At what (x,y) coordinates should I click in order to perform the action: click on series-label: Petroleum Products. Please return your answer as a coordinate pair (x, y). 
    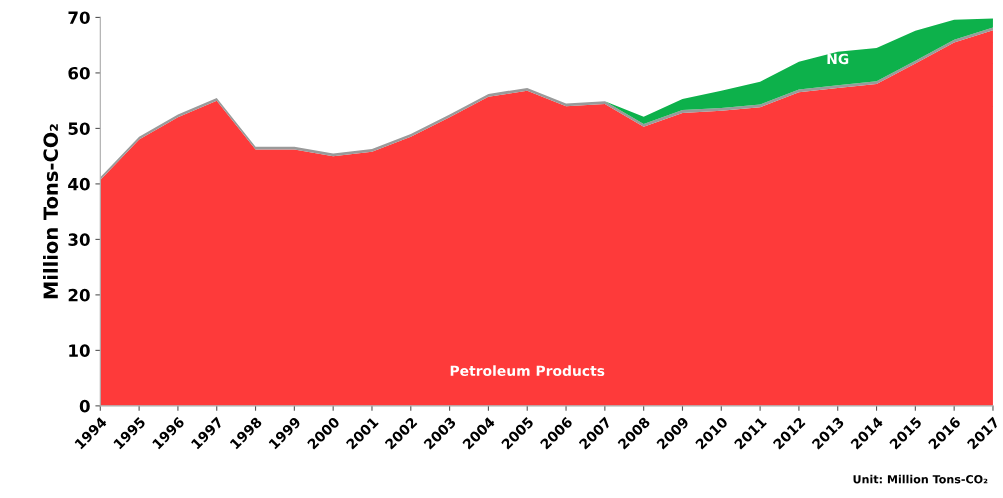
    Looking at the image, I should click on (527, 371).